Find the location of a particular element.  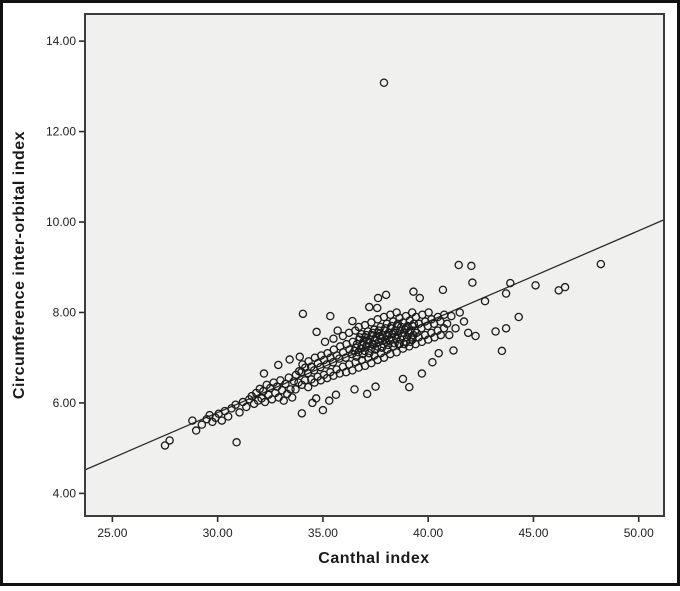

x-axis-title: Canthal index is located at coordinates (373, 558).